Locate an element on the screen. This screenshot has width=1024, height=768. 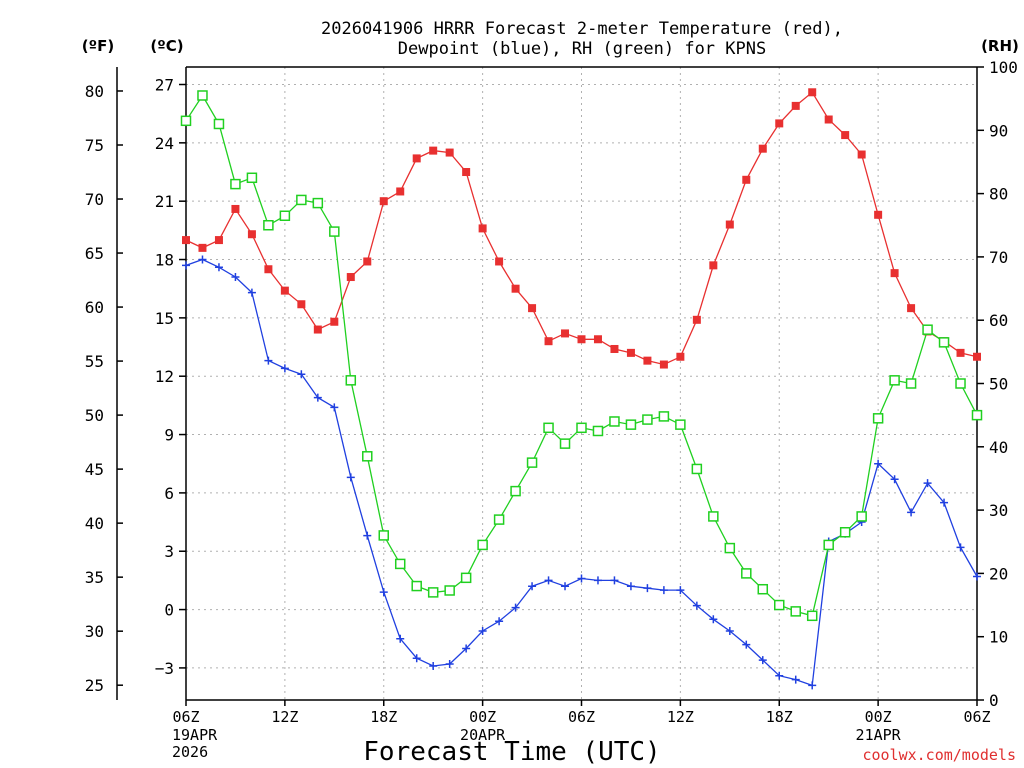
fahrenheit-tick-label: 40 is located at coordinates (94, 523).